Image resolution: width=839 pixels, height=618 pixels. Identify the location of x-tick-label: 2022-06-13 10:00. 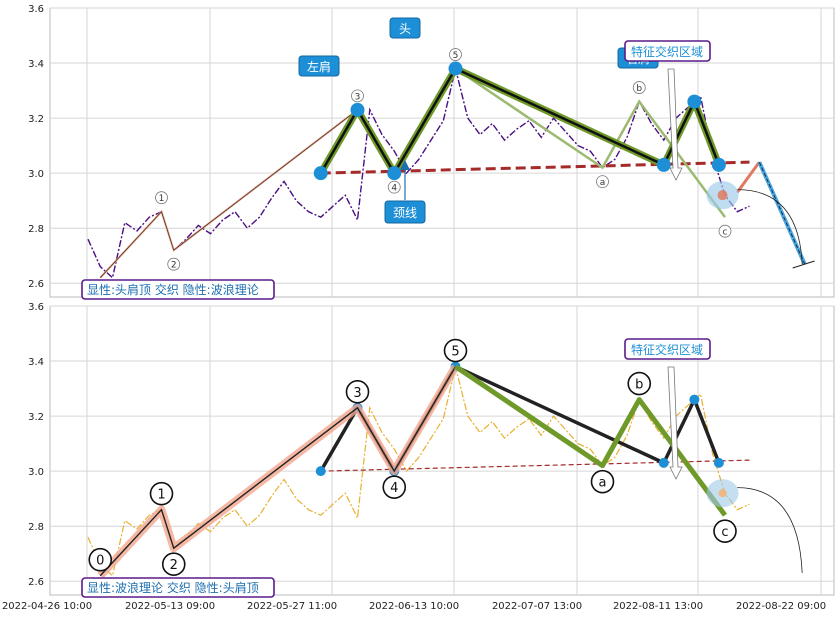
(414, 606).